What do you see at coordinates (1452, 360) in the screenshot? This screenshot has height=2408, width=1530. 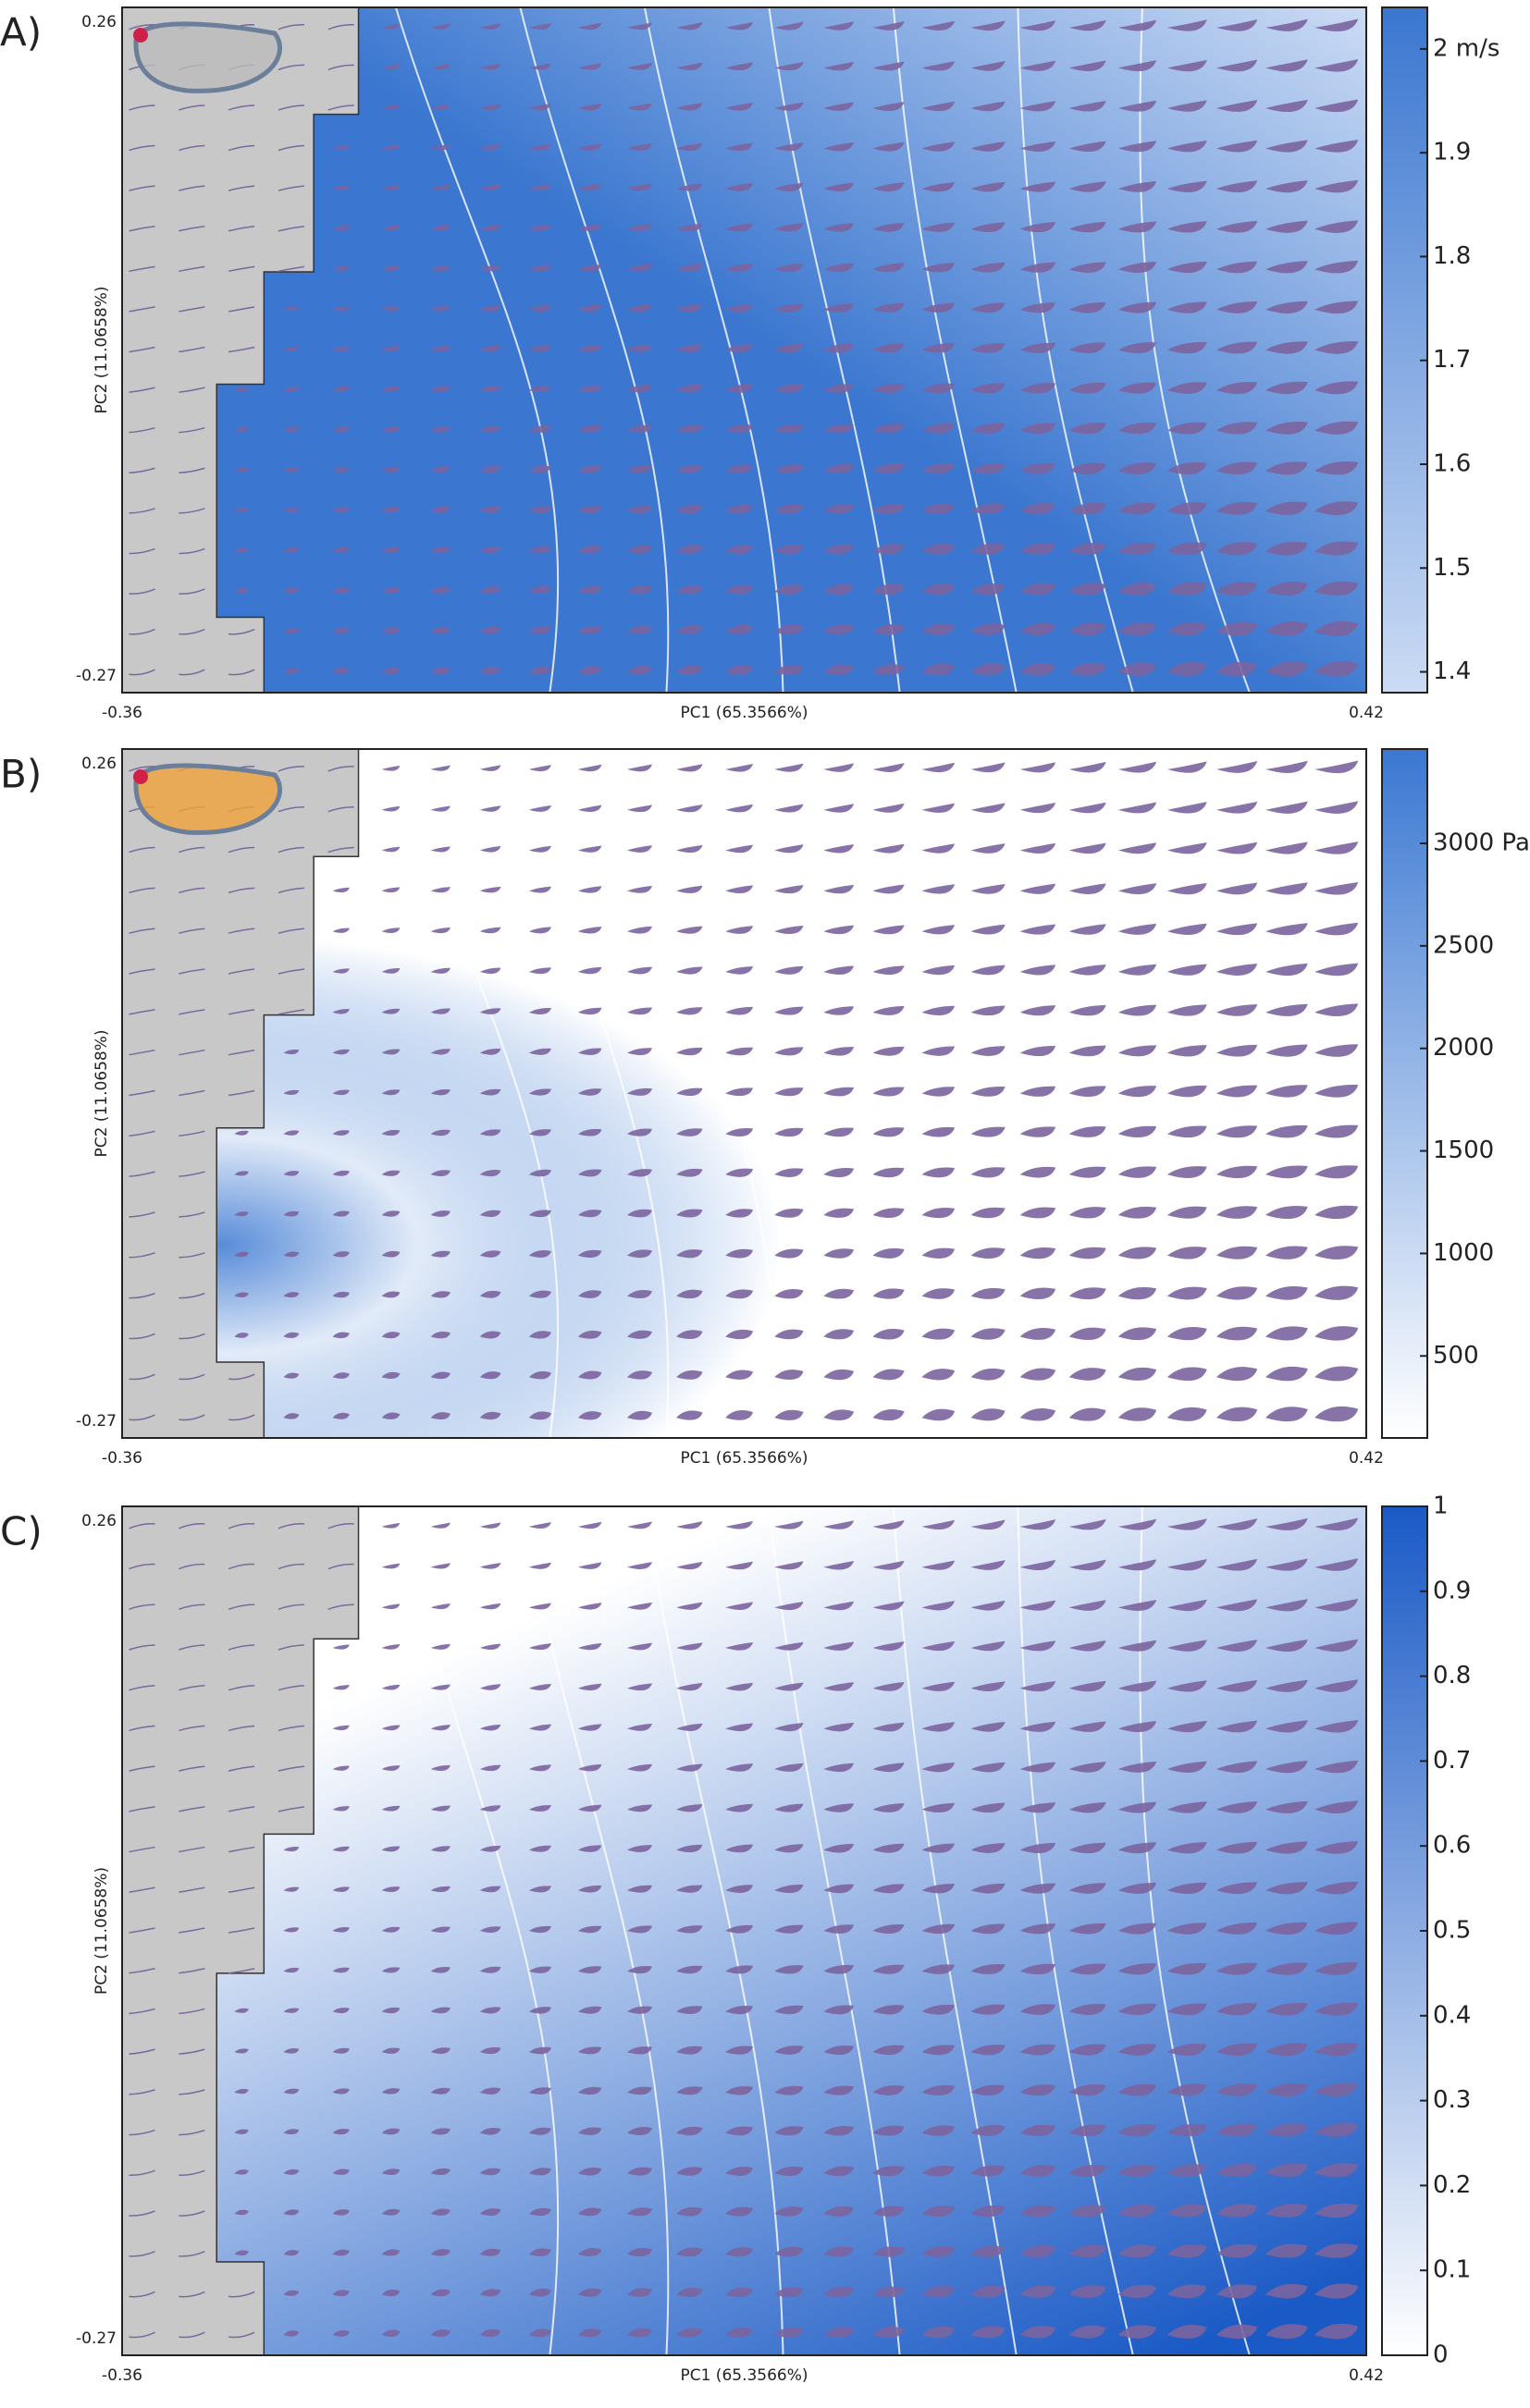 I see `colorbar-tick-label: 1.7` at bounding box center [1452, 360].